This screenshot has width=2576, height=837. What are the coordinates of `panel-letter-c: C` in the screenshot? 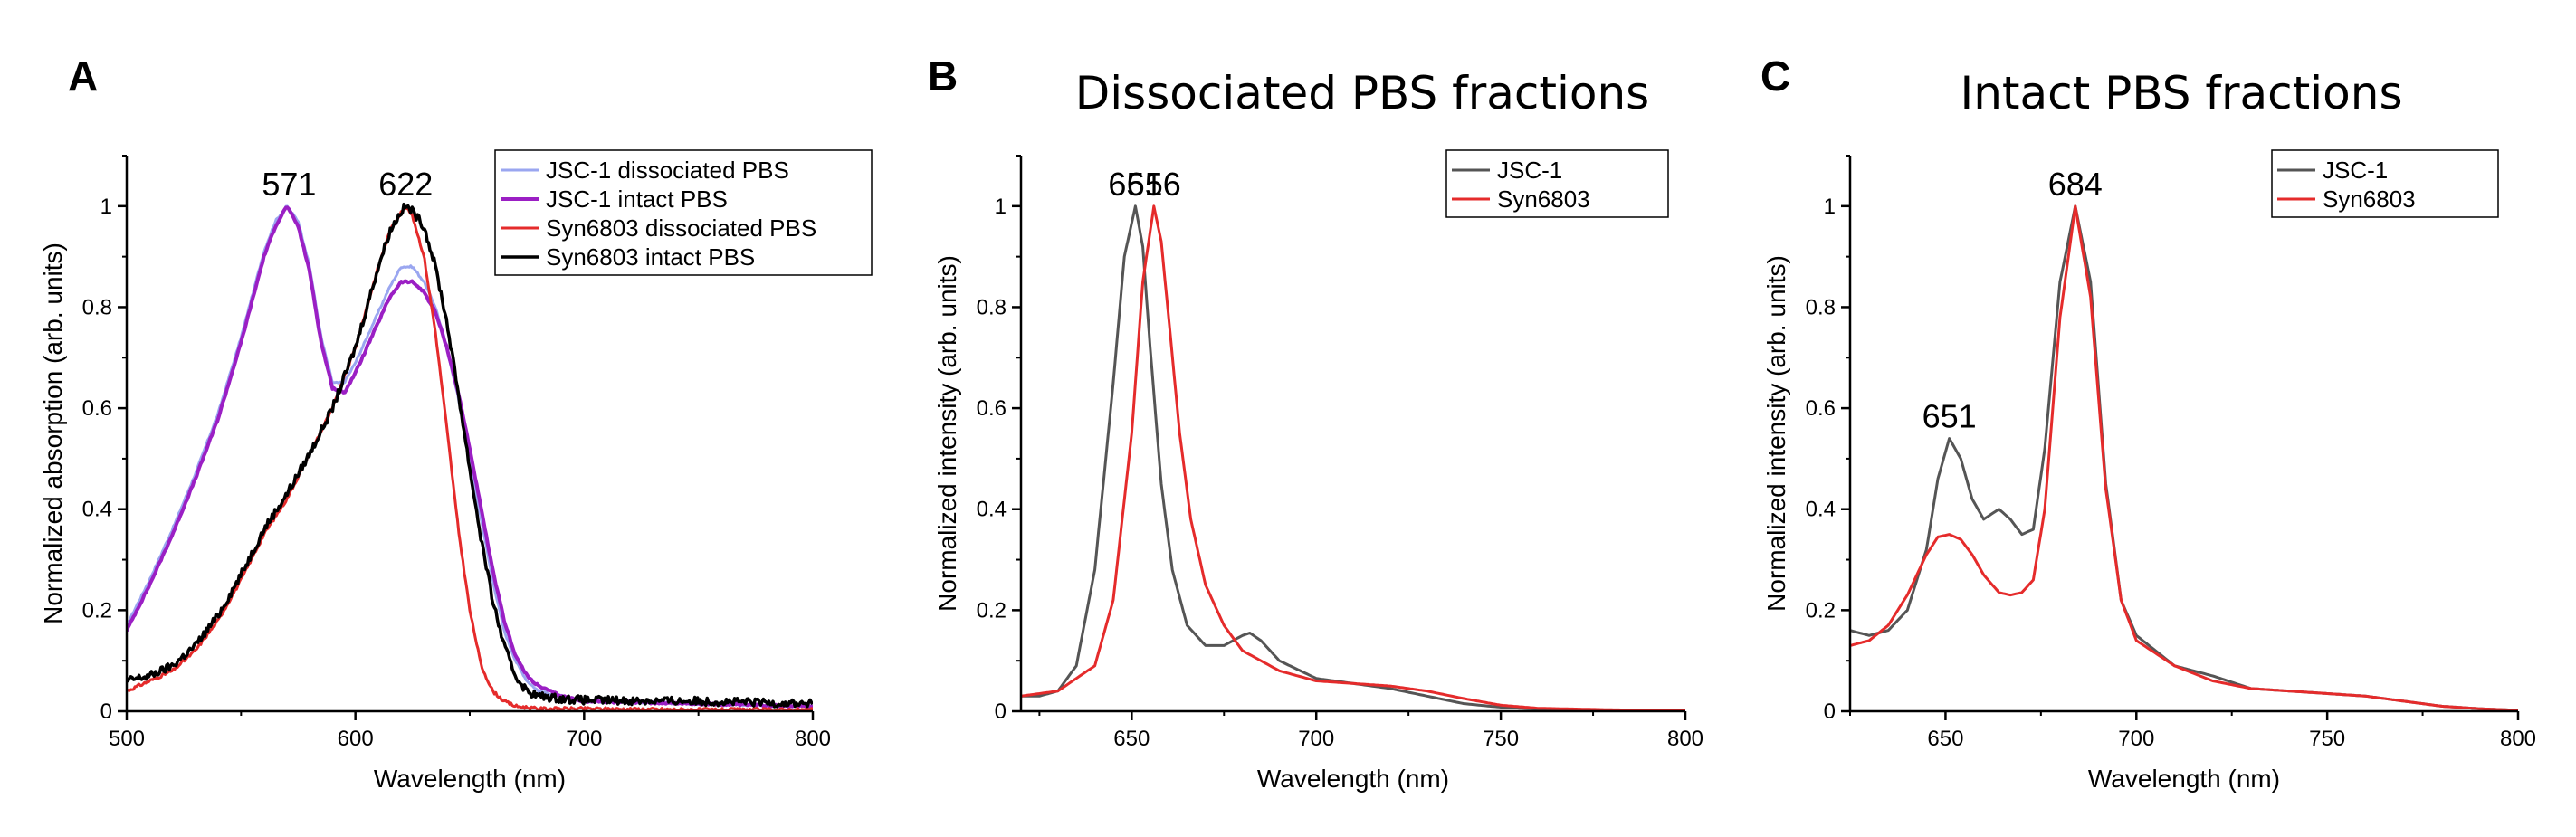 It's located at (1775, 76).